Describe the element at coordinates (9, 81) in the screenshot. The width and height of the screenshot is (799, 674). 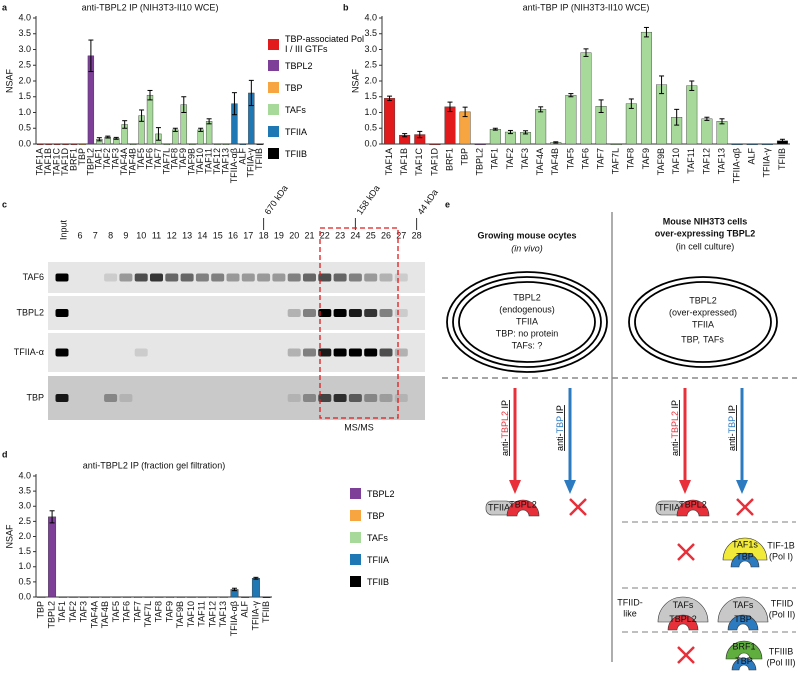
I see `y-axis-label: NSAF` at that location.